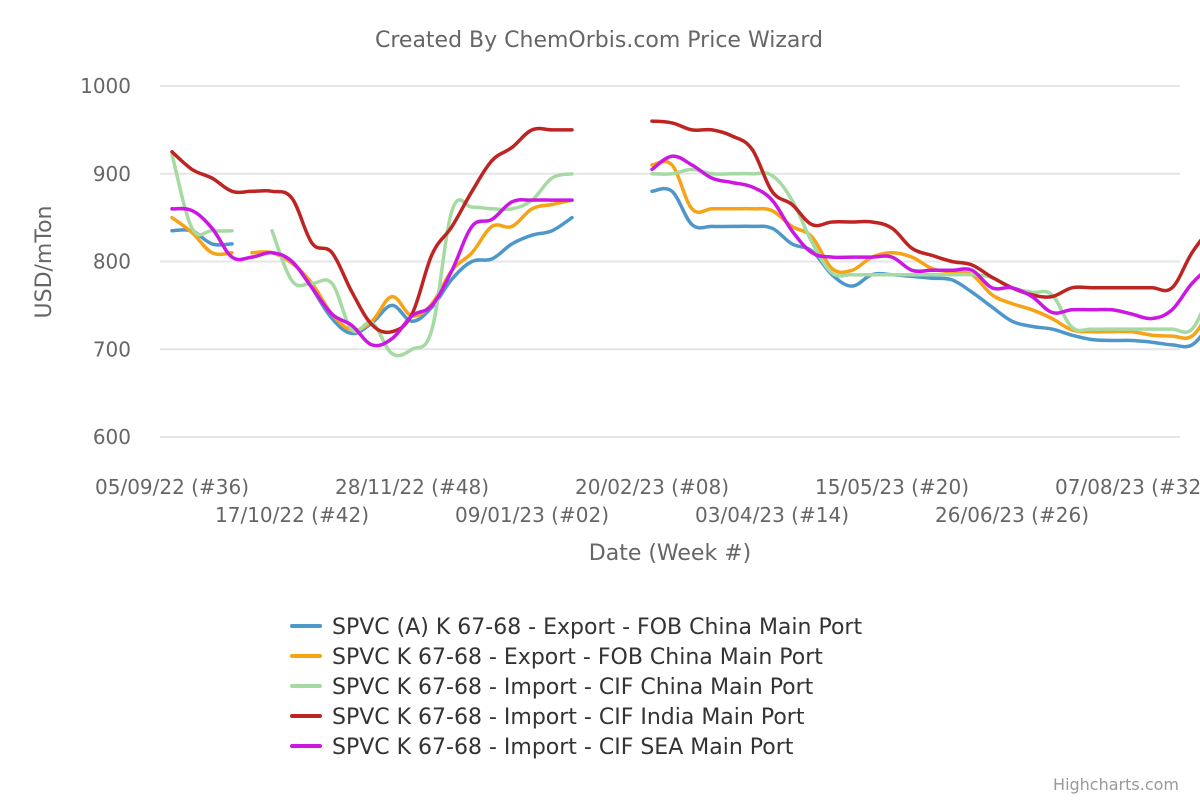  I want to click on x-tick-label: 28/11/22 (#48), so click(412, 487).